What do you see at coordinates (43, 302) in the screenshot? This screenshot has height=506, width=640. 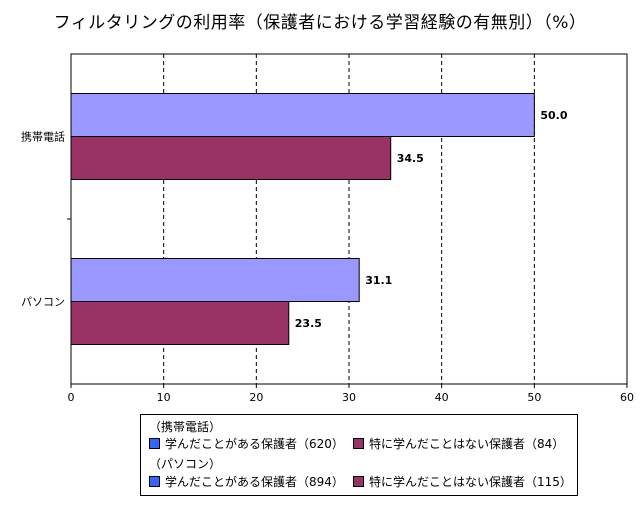 I see `category-label: パソコン` at bounding box center [43, 302].